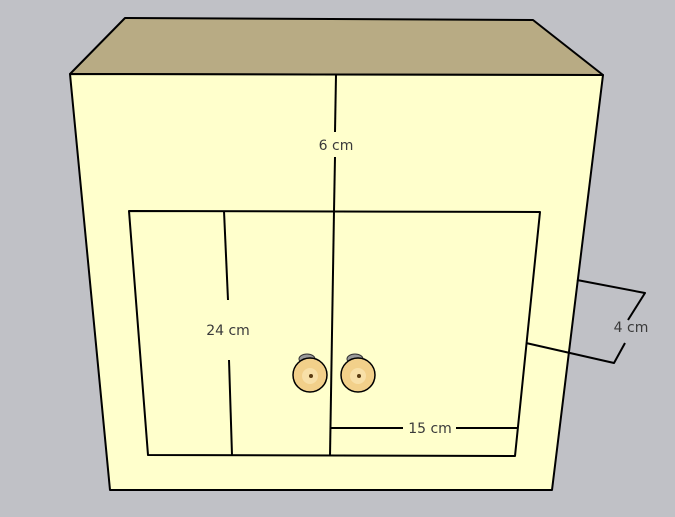  Describe the element at coordinates (310, 373) in the screenshot. I see `left-door-knob` at that location.